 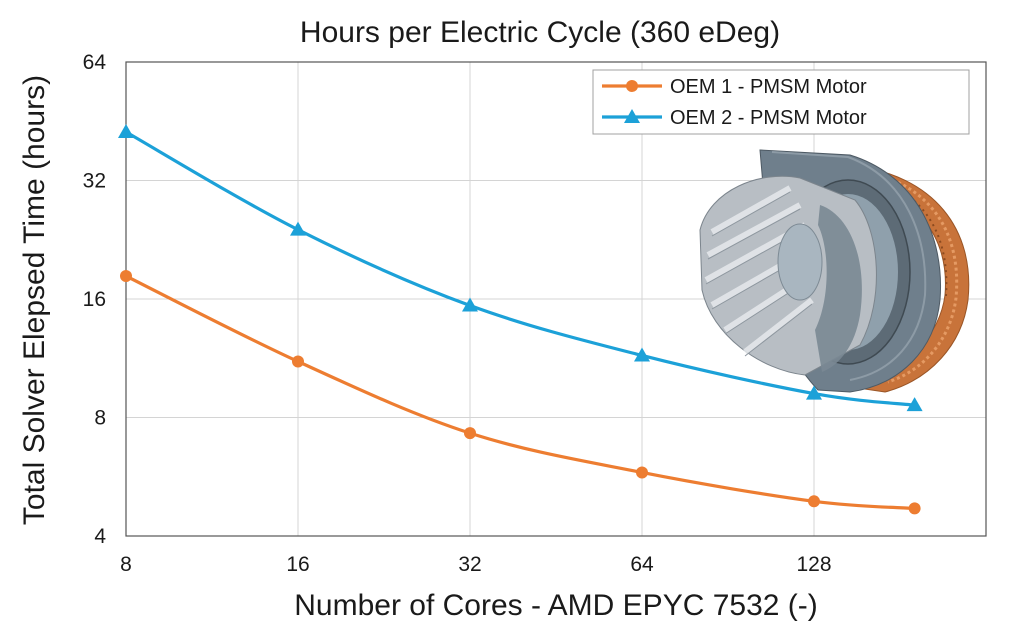 What do you see at coordinates (297, 564) in the screenshot?
I see `x-tick-label: 16` at bounding box center [297, 564].